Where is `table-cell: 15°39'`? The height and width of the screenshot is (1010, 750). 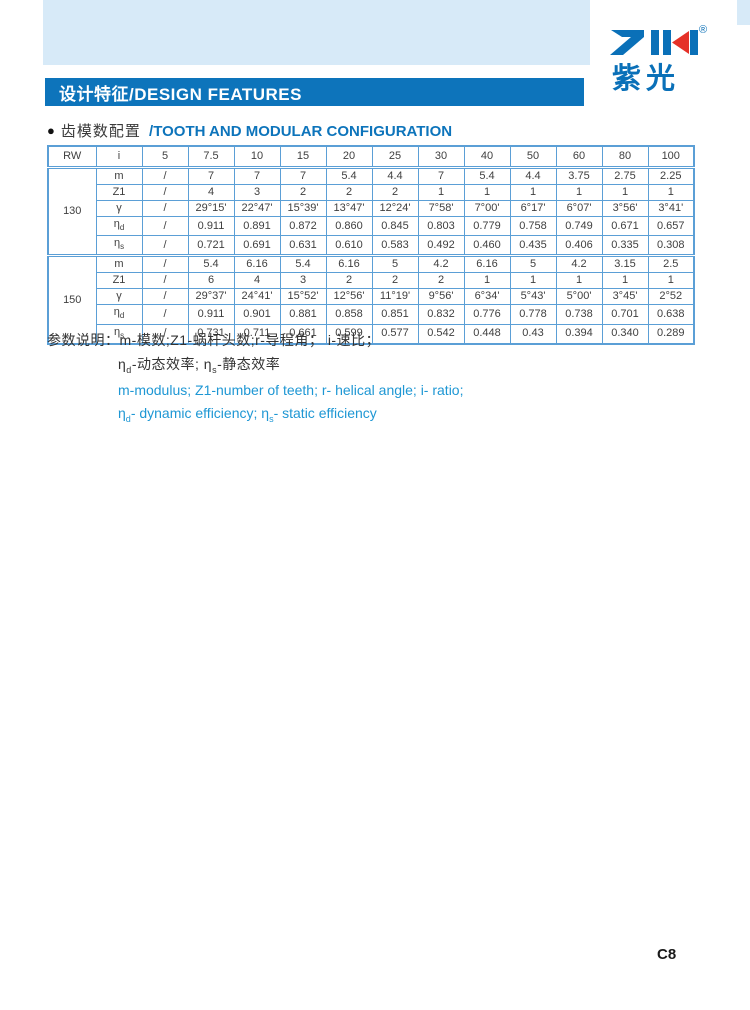 table-cell: 15°39' is located at coordinates (303, 208).